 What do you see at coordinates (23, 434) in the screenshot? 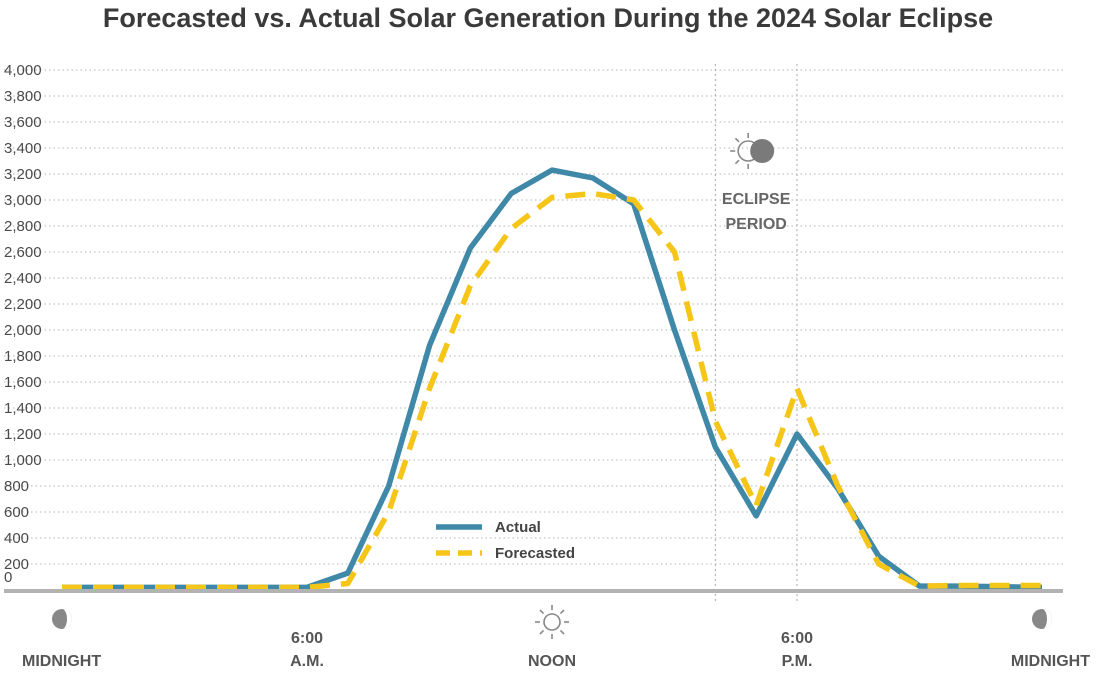
I see `y-tick-label: 1,200` at bounding box center [23, 434].